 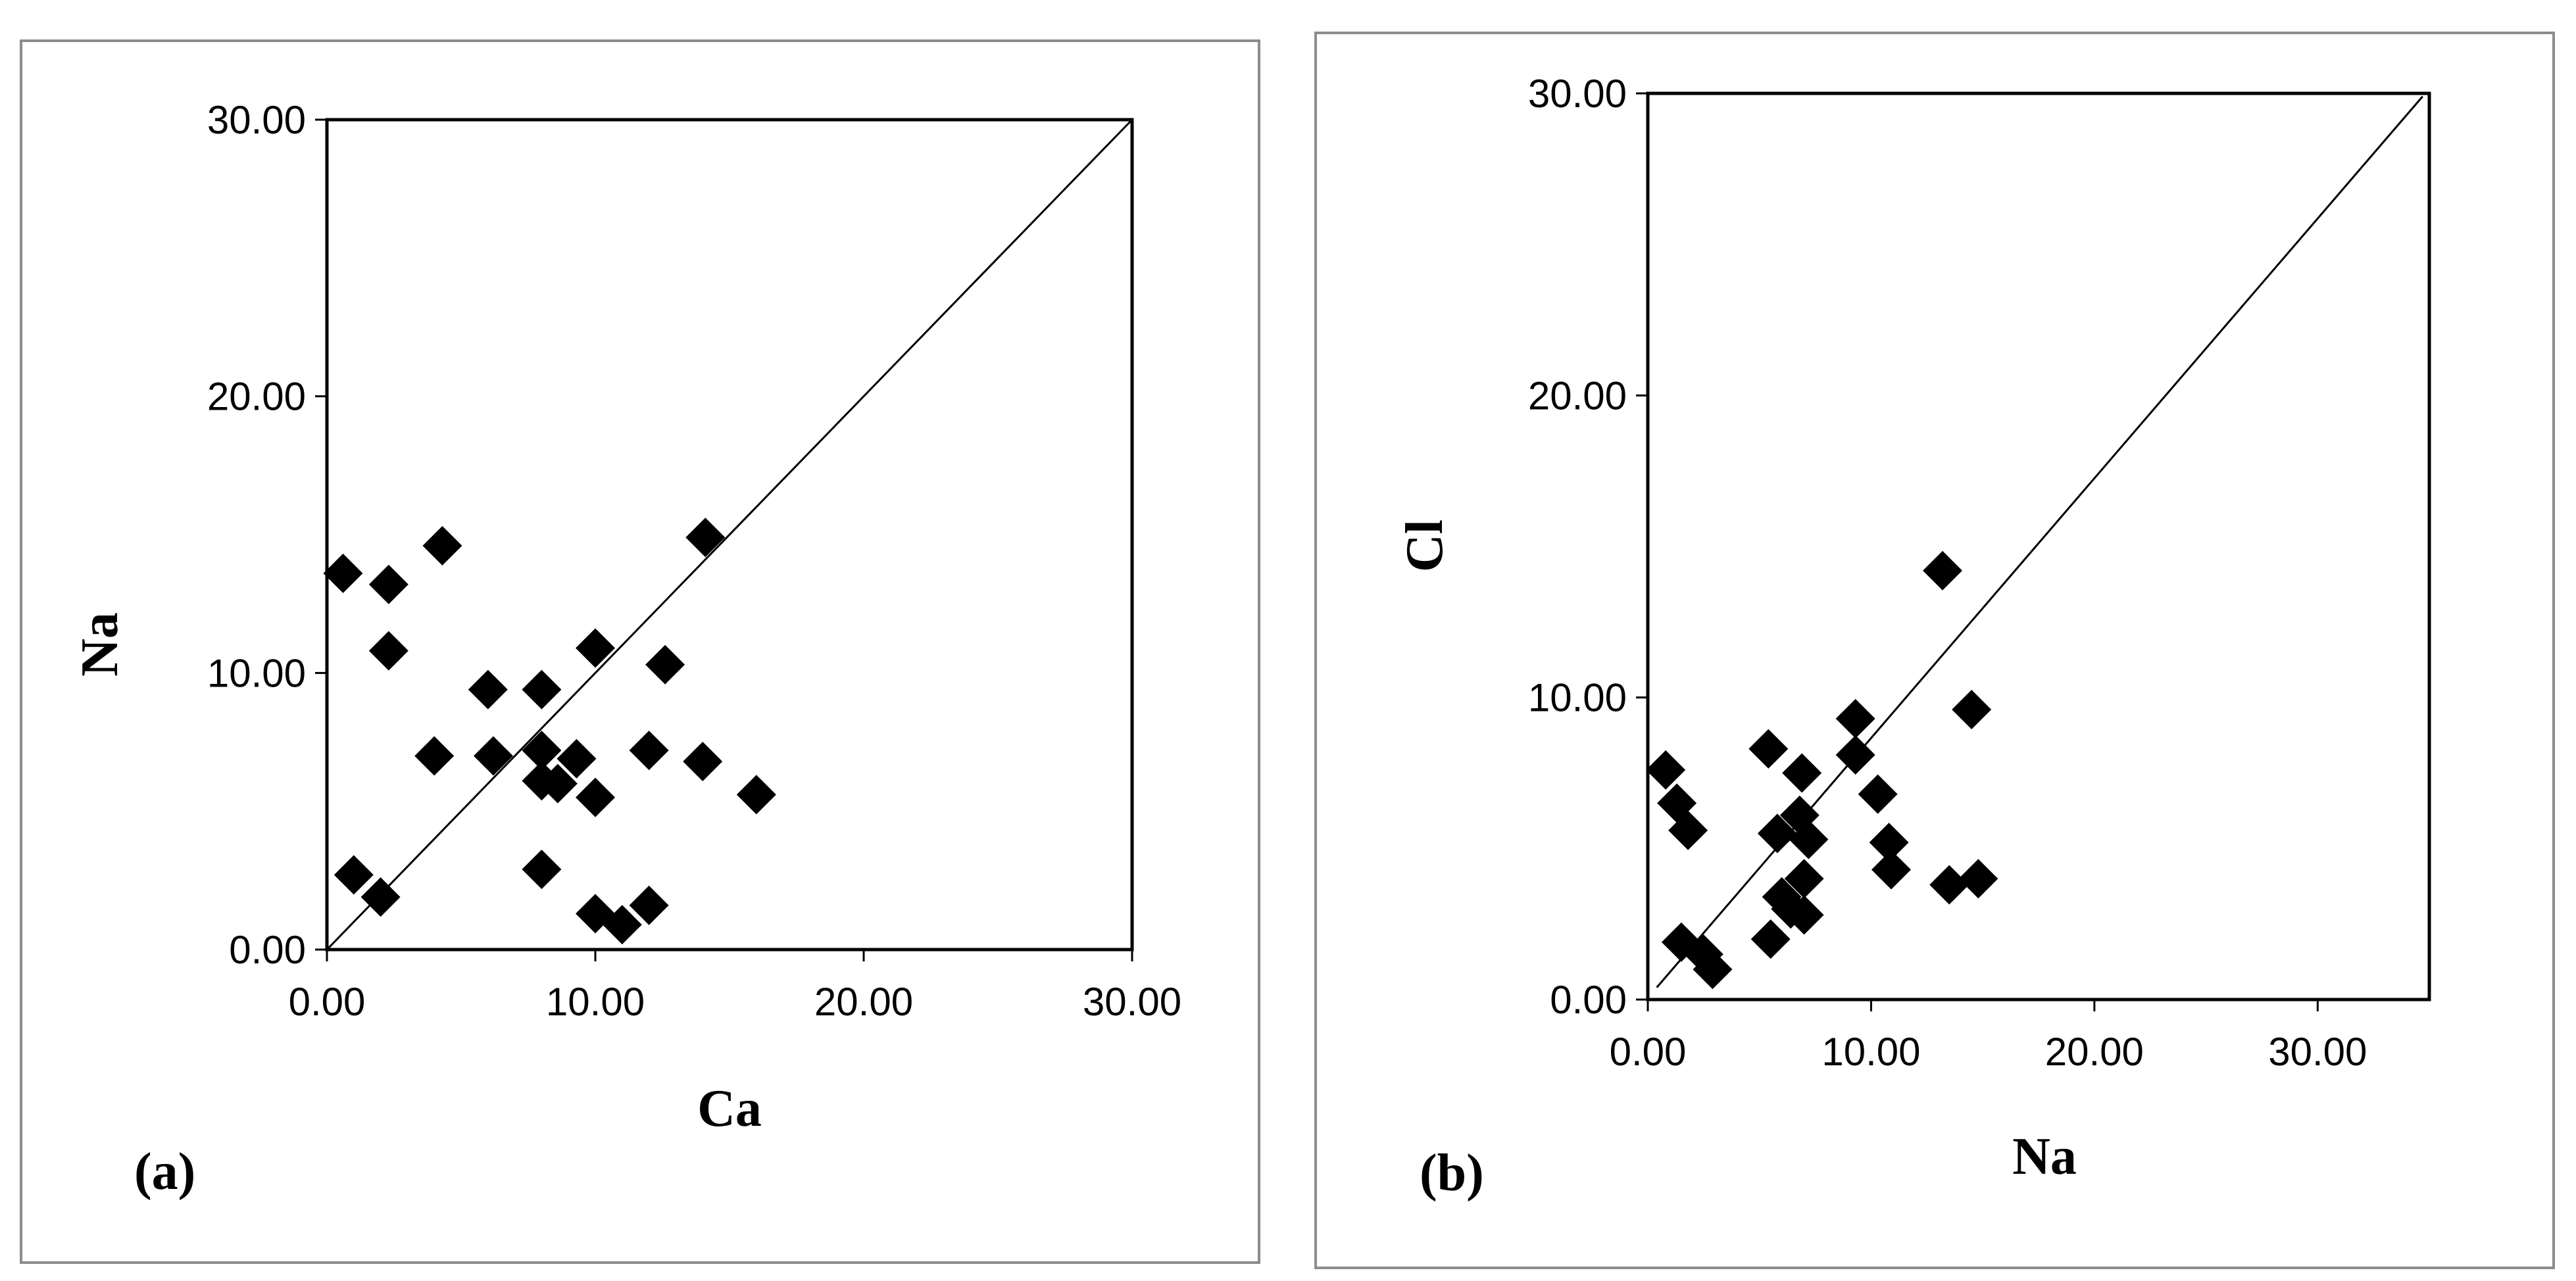 What do you see at coordinates (1577, 94) in the screenshot?
I see `panel-b-y-tick-label: 30.00` at bounding box center [1577, 94].